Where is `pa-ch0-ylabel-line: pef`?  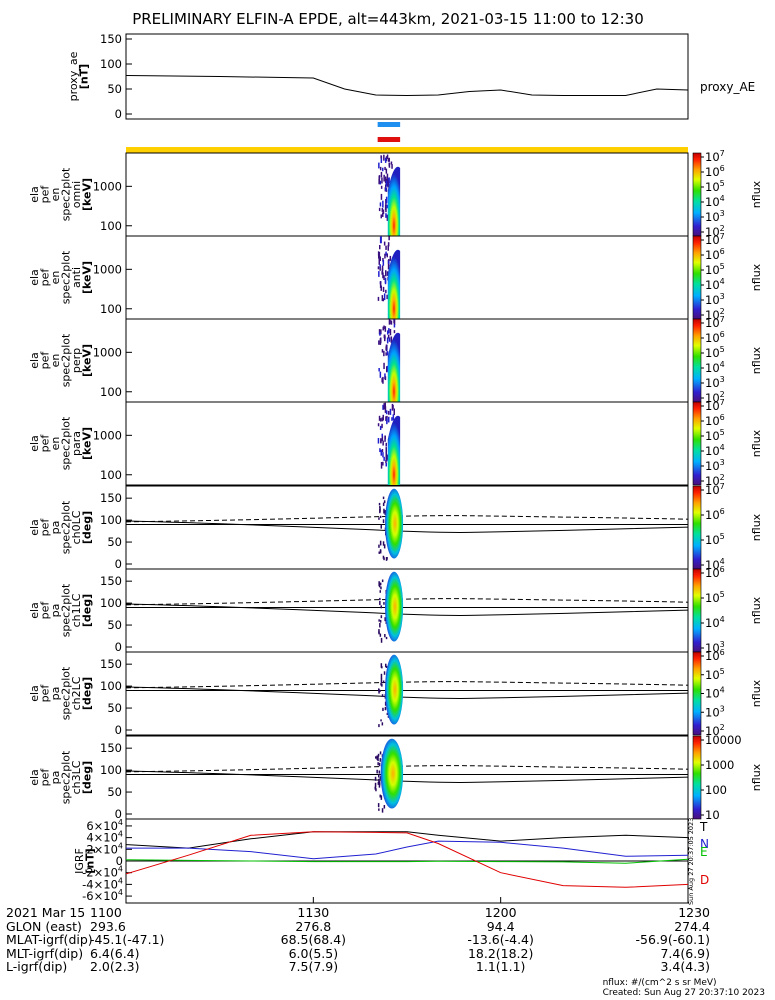 pa-ch0-ylabel-line: pef is located at coordinates (44, 527).